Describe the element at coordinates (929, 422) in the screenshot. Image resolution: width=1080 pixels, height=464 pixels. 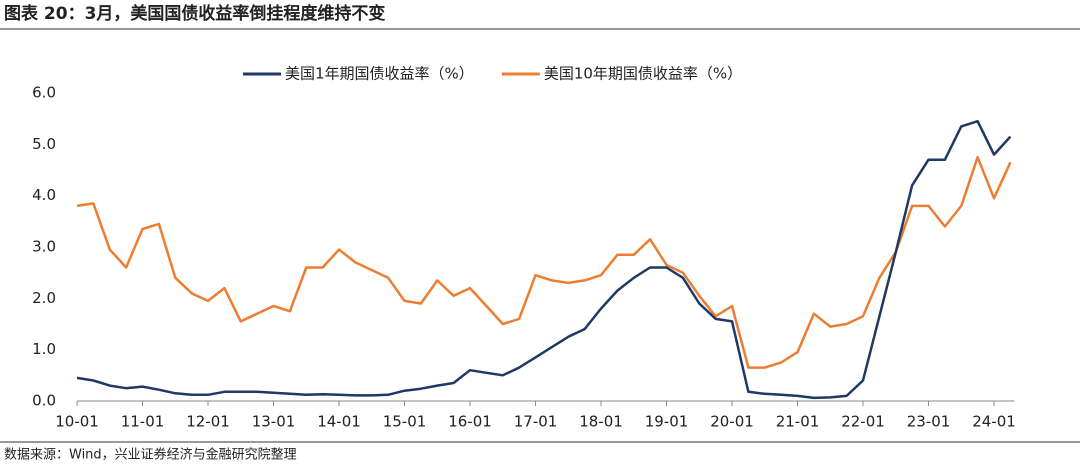
I see `x-tick-label: 23-01` at that location.